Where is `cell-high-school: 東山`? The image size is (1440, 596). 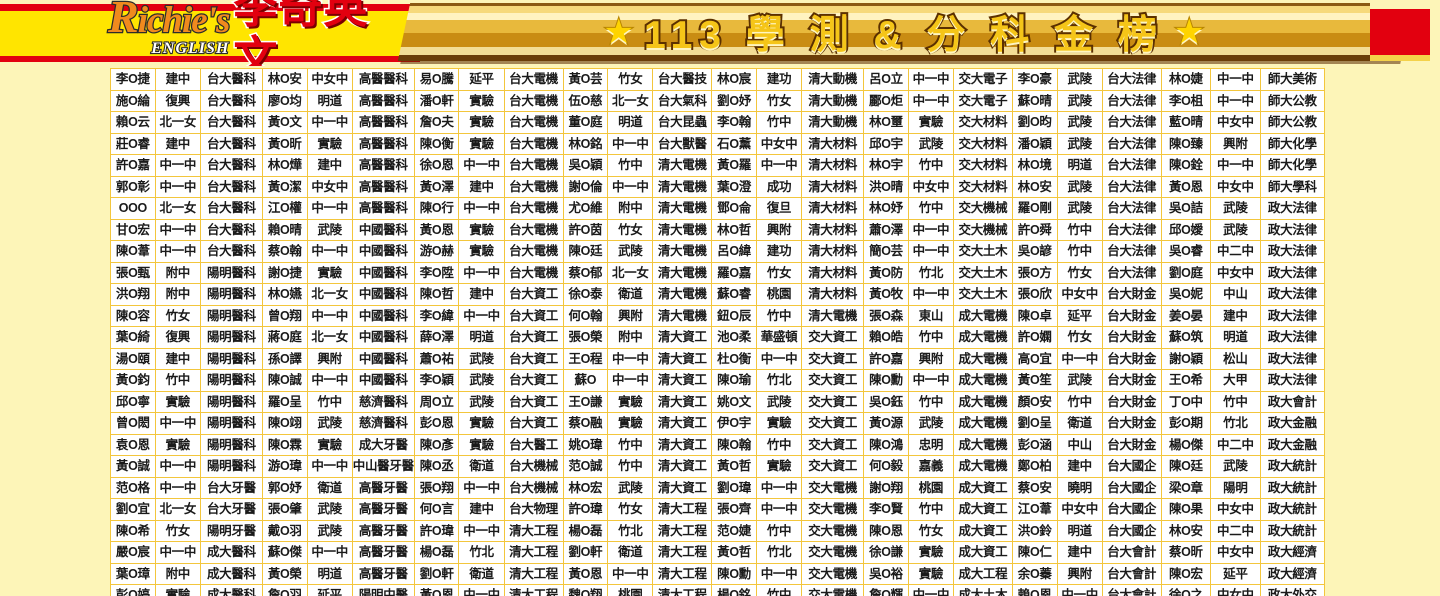 cell-high-school: 東山 is located at coordinates (931, 315).